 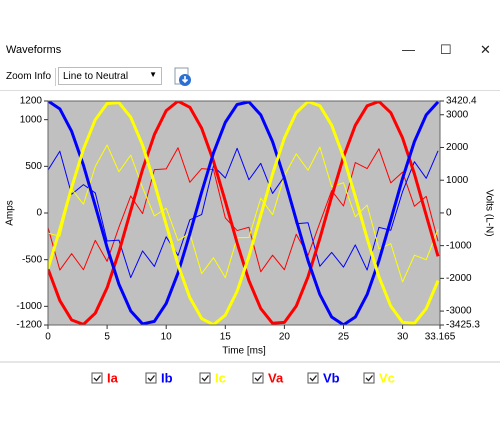 I want to click on x-tick-label: 0, so click(x=48, y=337).